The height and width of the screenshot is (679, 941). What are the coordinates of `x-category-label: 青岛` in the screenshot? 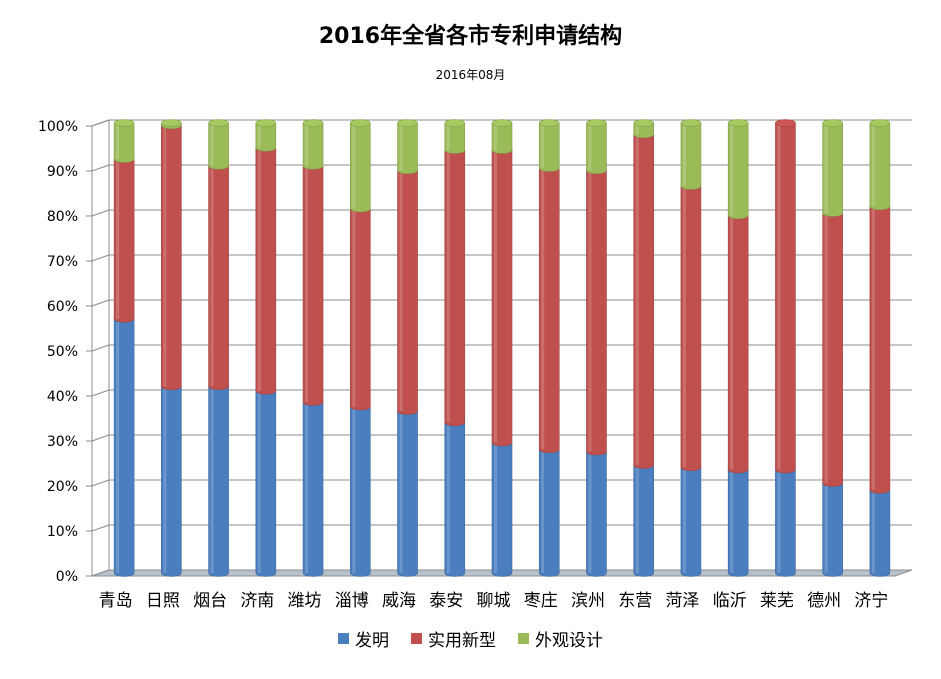 It's located at (116, 601).